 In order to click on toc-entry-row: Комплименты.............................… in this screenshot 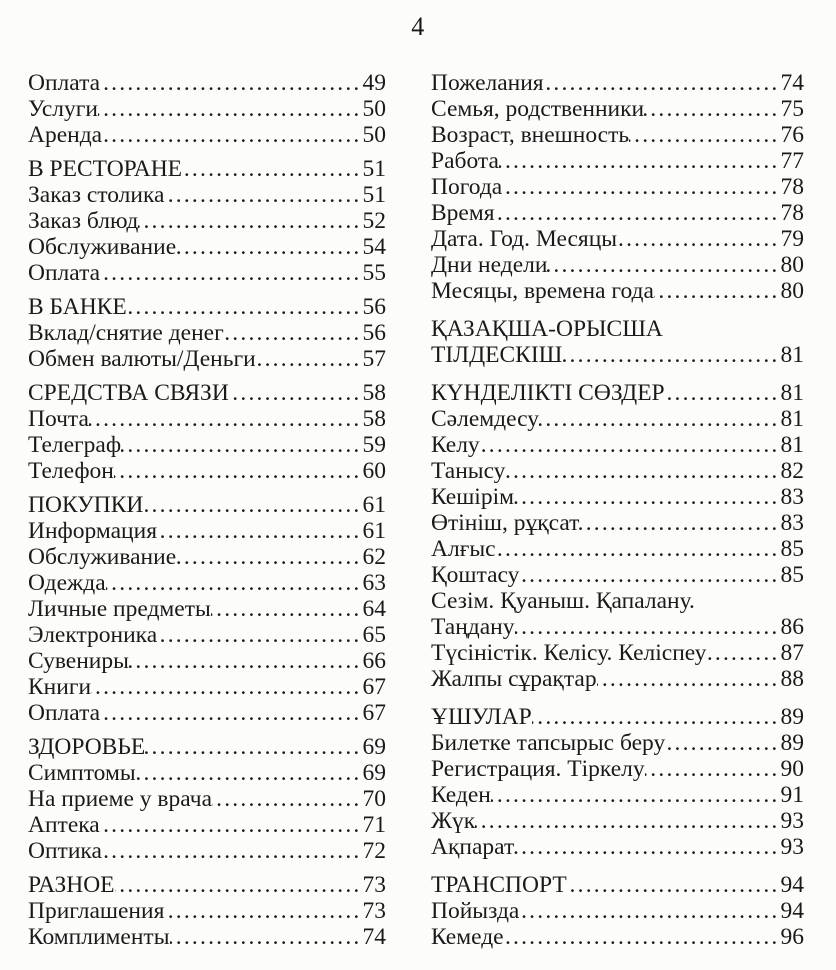, I will do `click(207, 937)`.